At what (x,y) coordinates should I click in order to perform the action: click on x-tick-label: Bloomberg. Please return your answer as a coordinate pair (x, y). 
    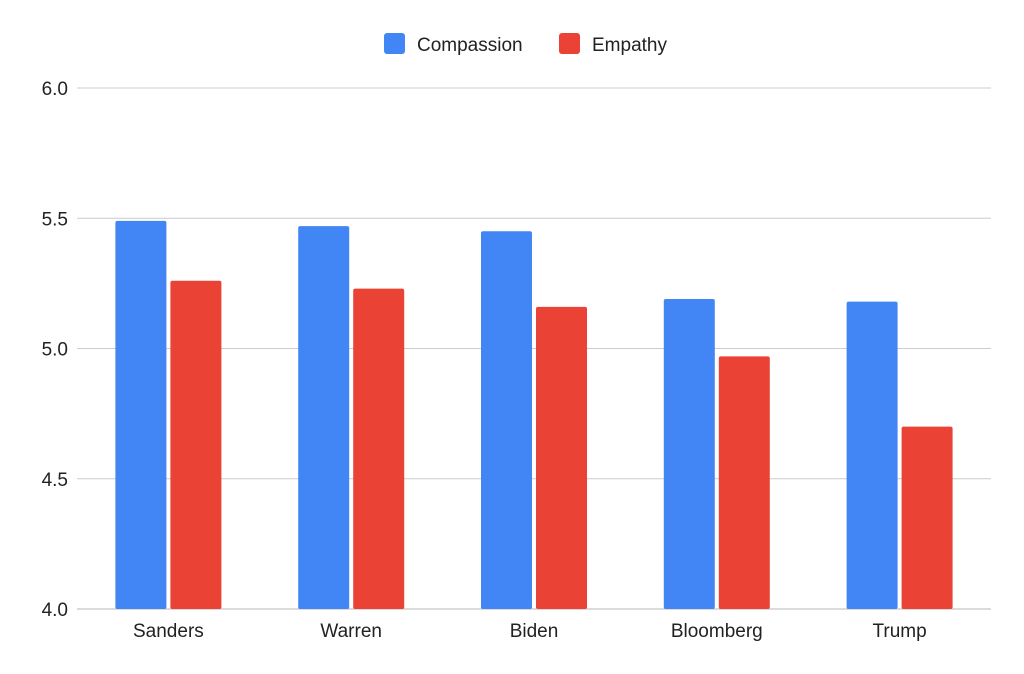
    Looking at the image, I should click on (717, 631).